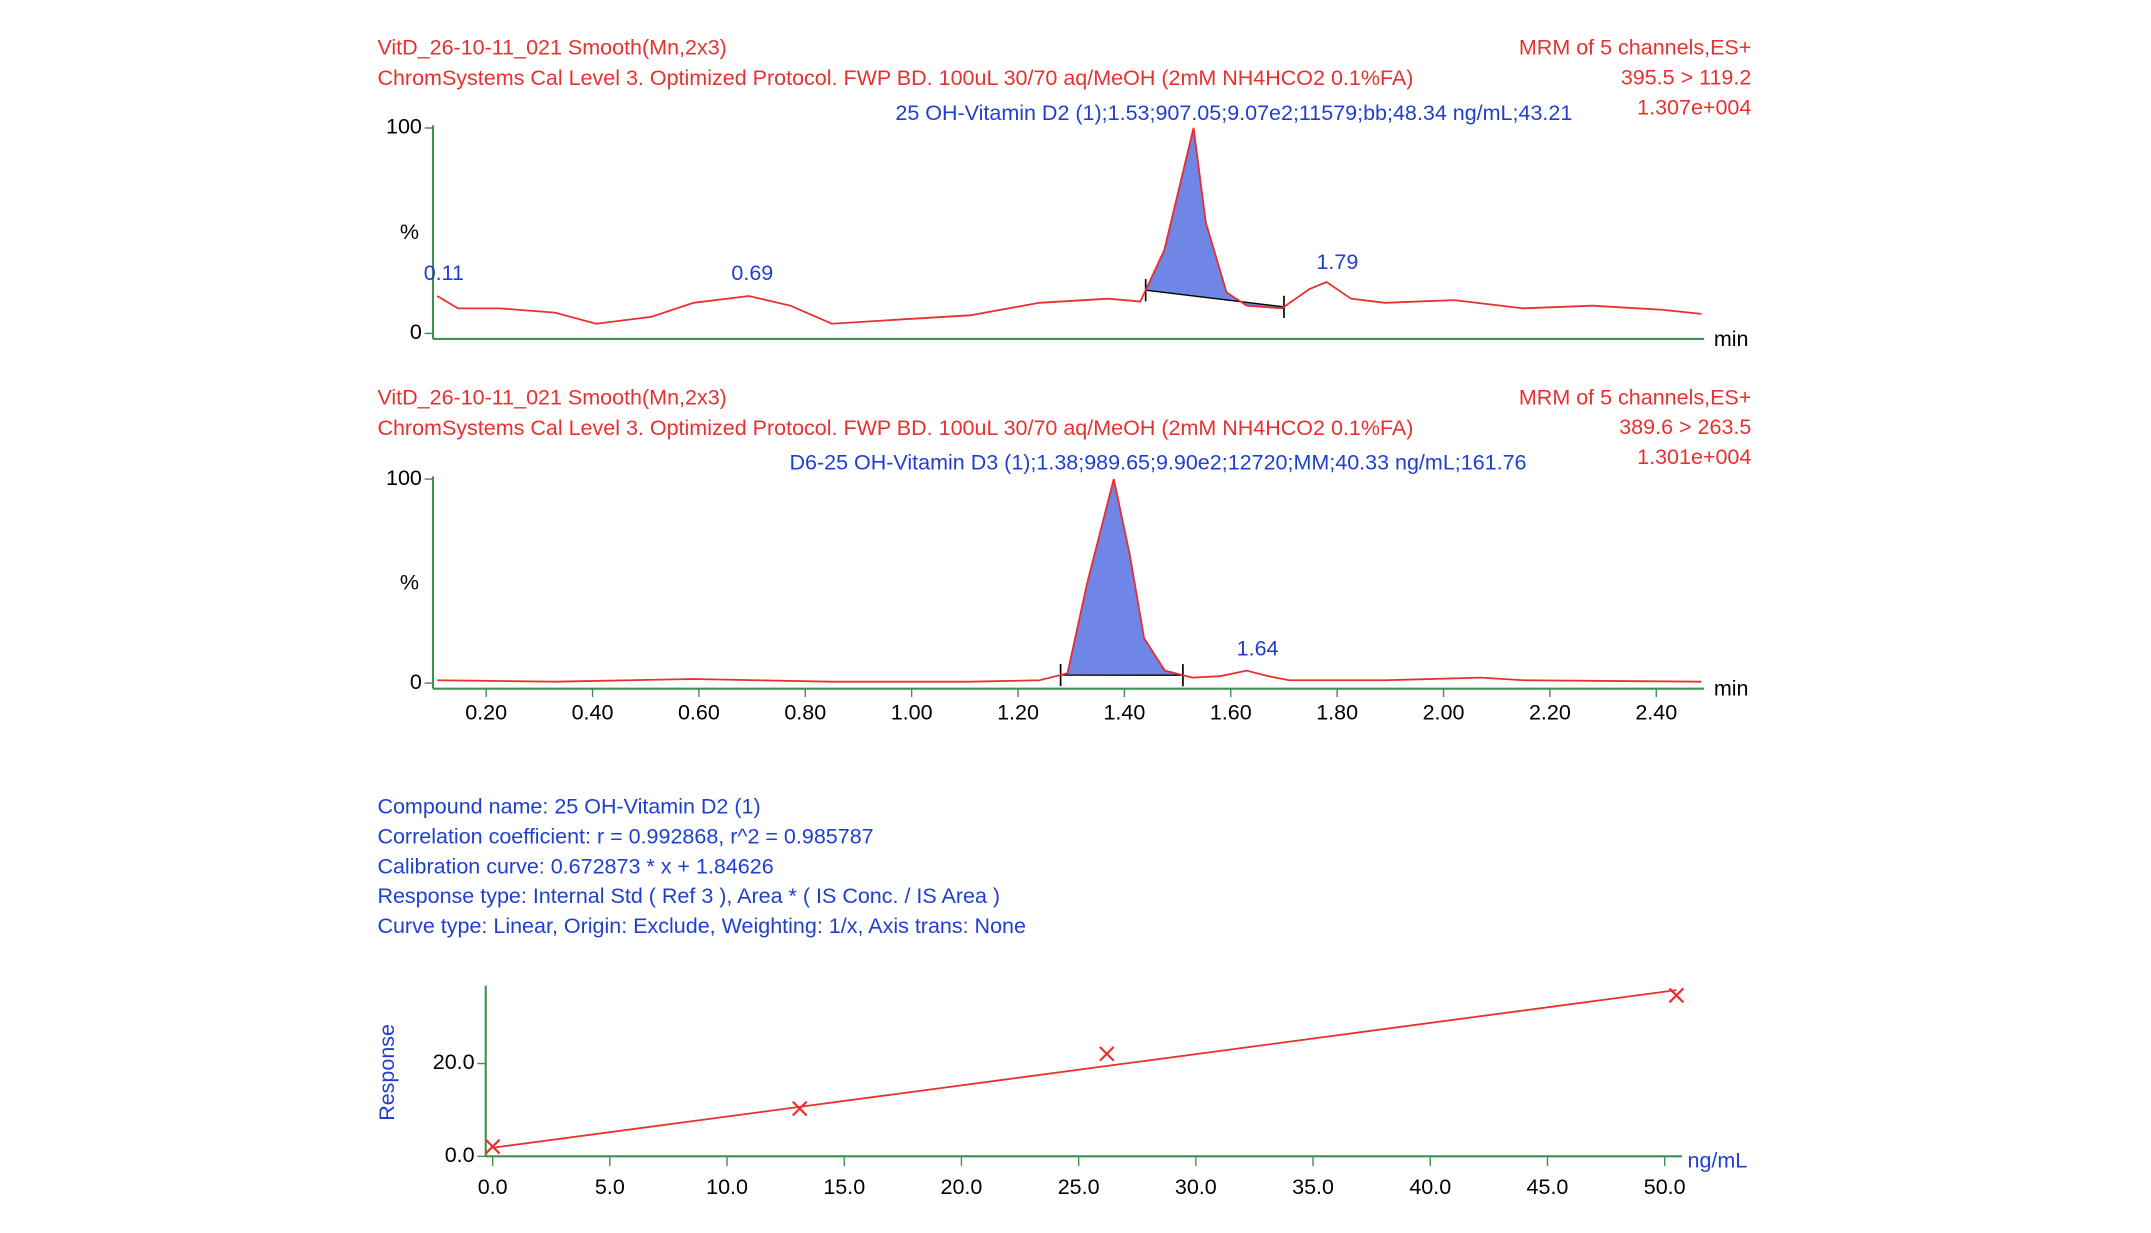  I want to click on channel-info: 1.301e+004, so click(1694, 457).